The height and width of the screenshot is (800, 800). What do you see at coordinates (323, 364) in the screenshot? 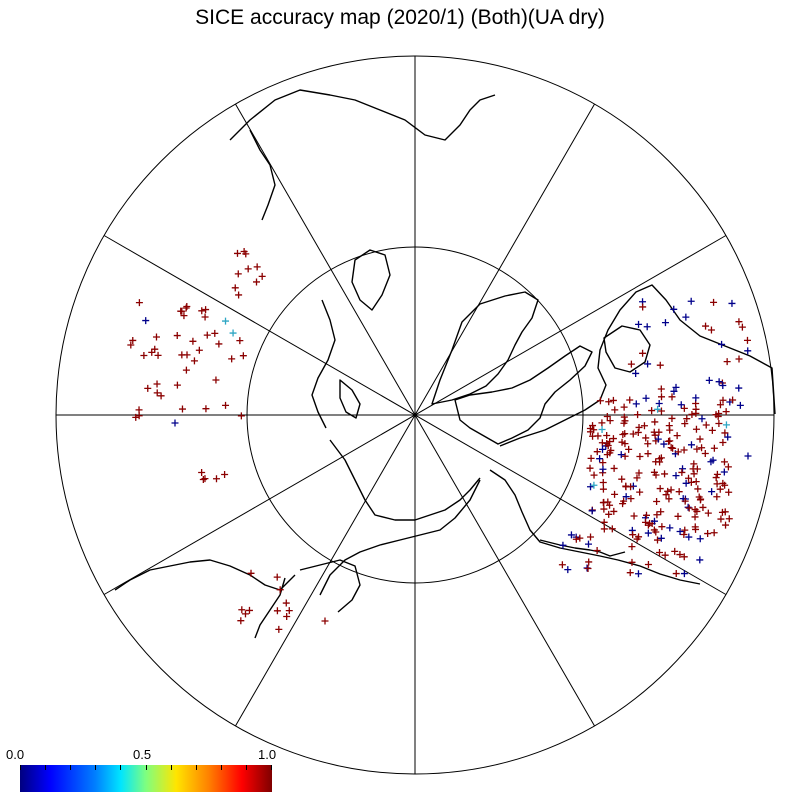
I see `coastline-europe-west` at bounding box center [323, 364].